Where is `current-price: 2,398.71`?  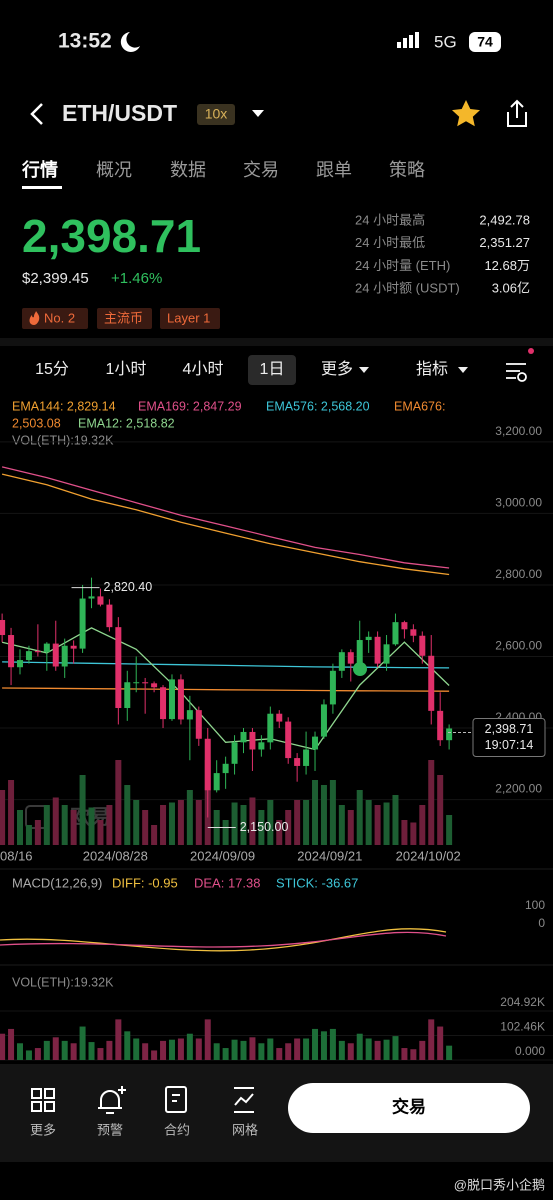 current-price: 2,398.71 is located at coordinates (509, 729).